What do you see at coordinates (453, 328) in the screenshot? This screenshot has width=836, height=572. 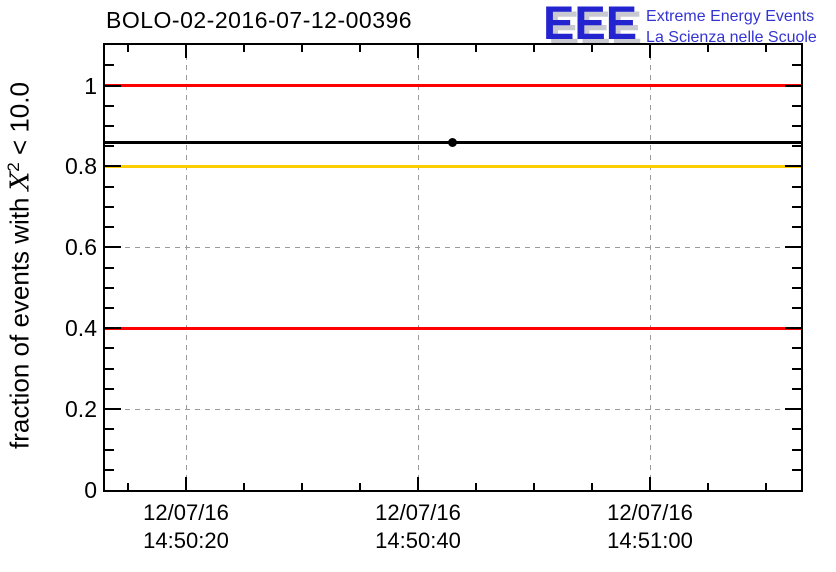 I see `reference-min-line` at bounding box center [453, 328].